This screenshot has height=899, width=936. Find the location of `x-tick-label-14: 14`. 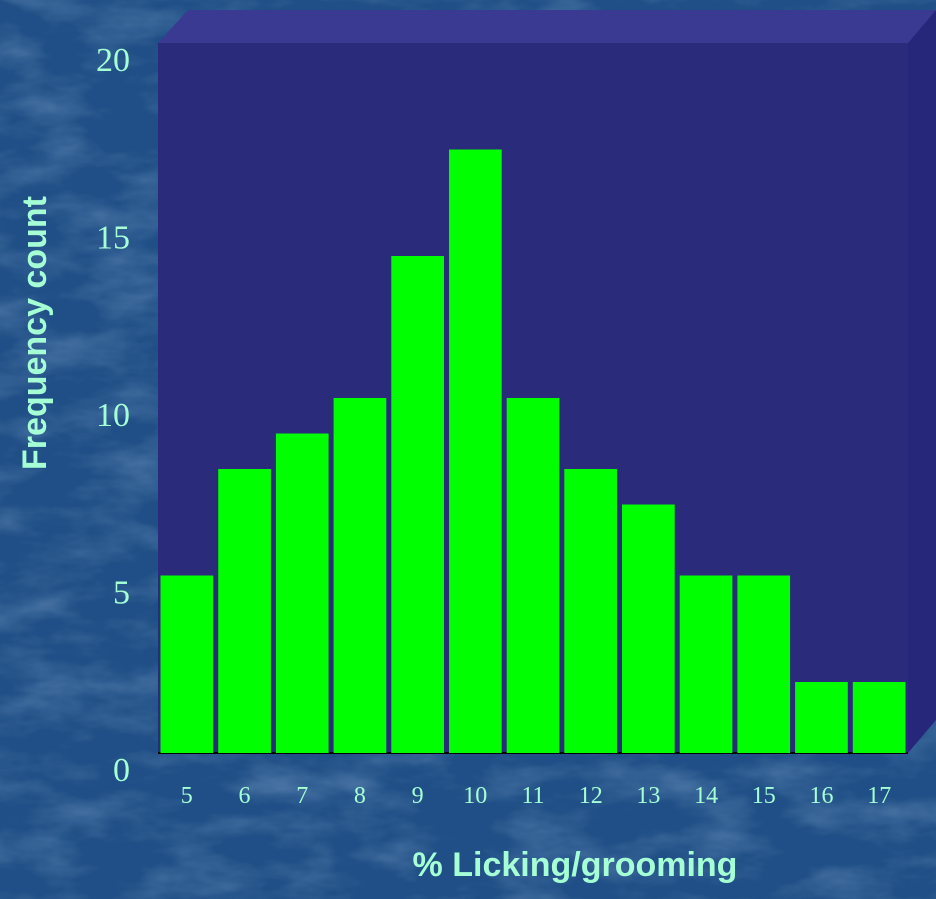

x-tick-label-14: 14 is located at coordinates (706, 796).